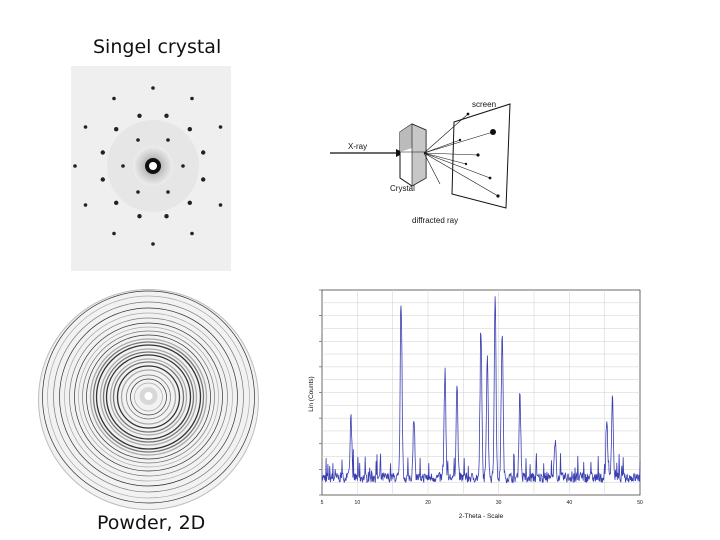 This screenshot has height=540, width=720. I want to click on screen-spots, so click(479, 155).